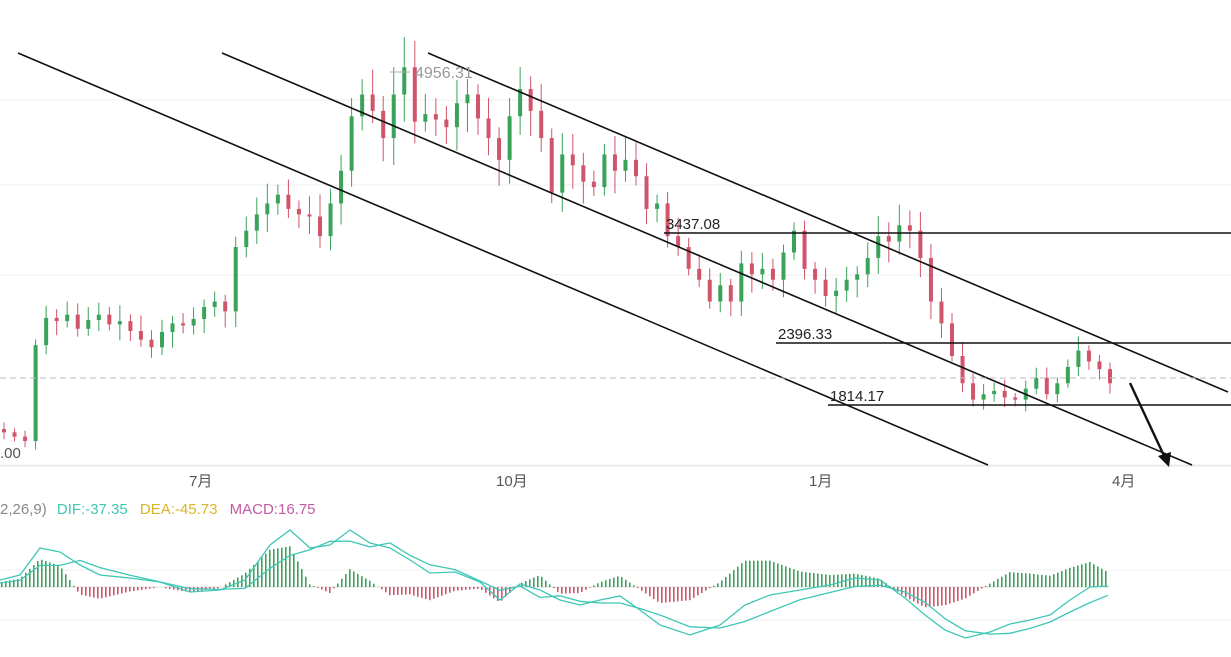 This screenshot has height=657, width=1231. I want to click on dea-label: DEA:-45.73, so click(179, 509).